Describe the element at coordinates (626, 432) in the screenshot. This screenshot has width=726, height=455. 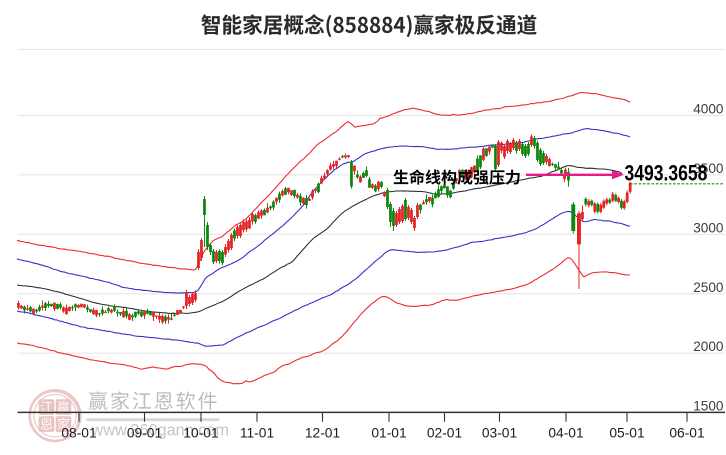
I see `svg-text: 05-01` at that location.